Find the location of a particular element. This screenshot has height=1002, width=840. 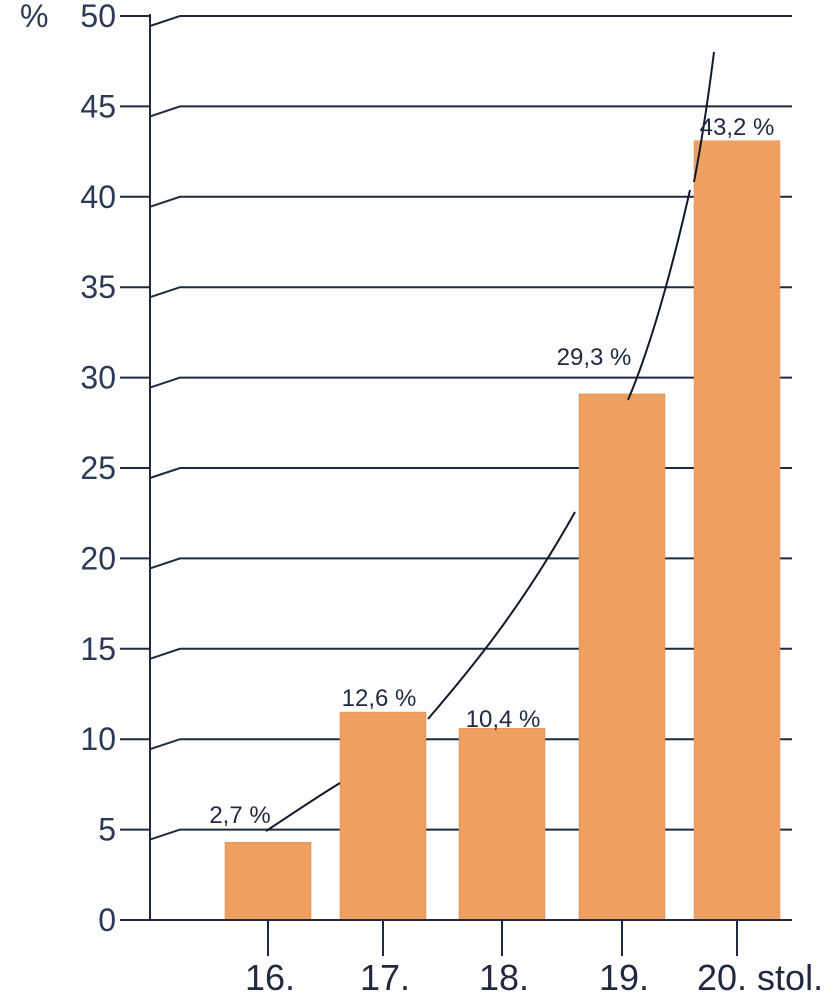

data-label: 12,6 % is located at coordinates (379, 698).